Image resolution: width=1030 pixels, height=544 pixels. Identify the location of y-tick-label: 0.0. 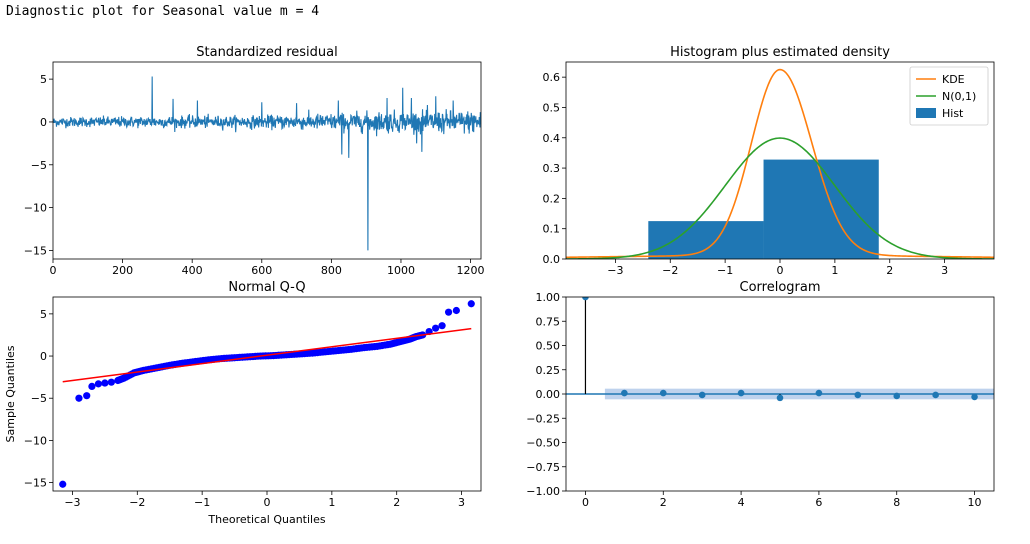
(552, 259).